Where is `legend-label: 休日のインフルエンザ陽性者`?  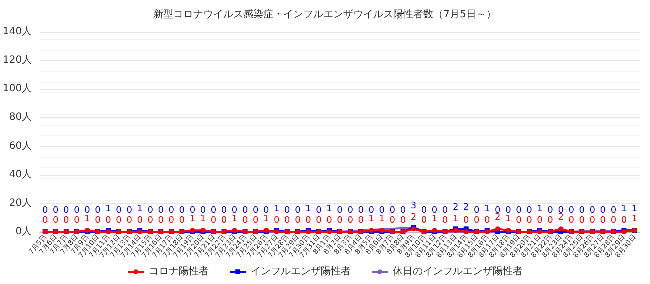
legend-label: 休日のインフルエンザ陽性者 is located at coordinates (458, 272).